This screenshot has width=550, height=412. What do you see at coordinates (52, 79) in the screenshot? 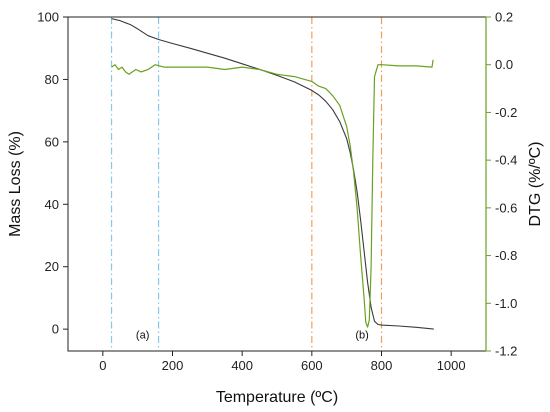
I see `left-tick-label: 80` at bounding box center [52, 79].